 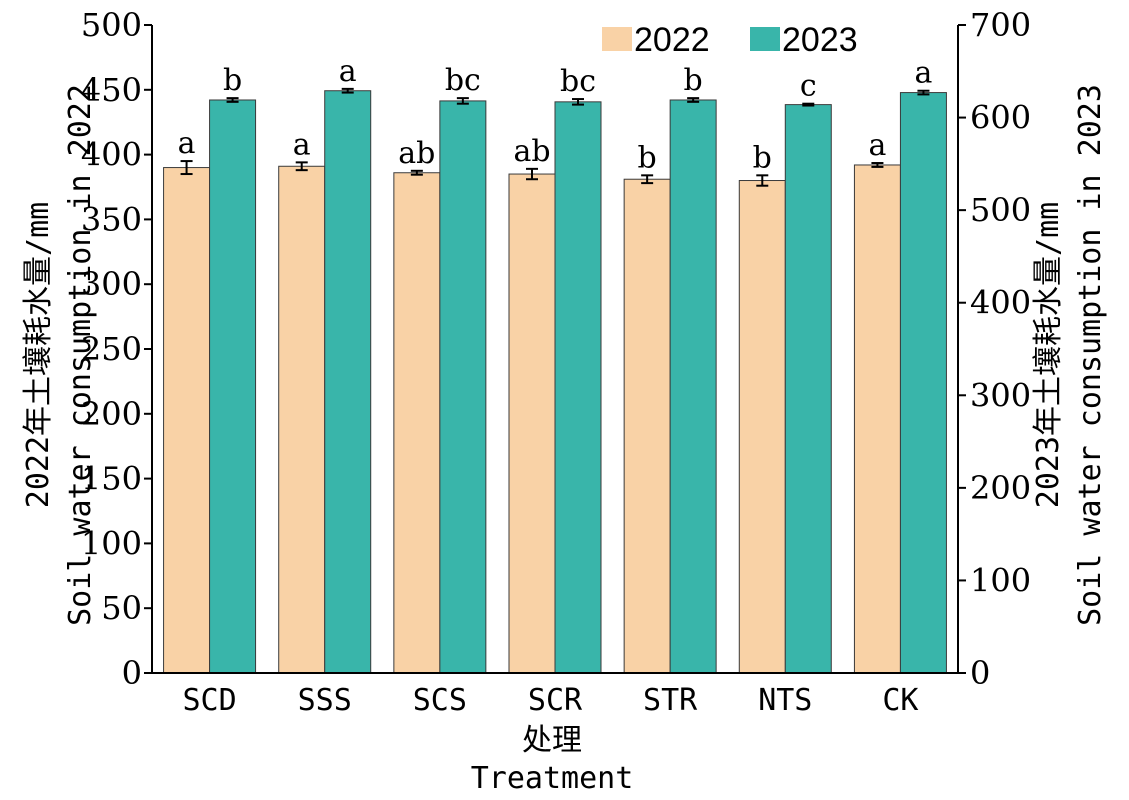 What do you see at coordinates (1000, 303) in the screenshot?
I see `y-right-tick-label: 400` at bounding box center [1000, 303].